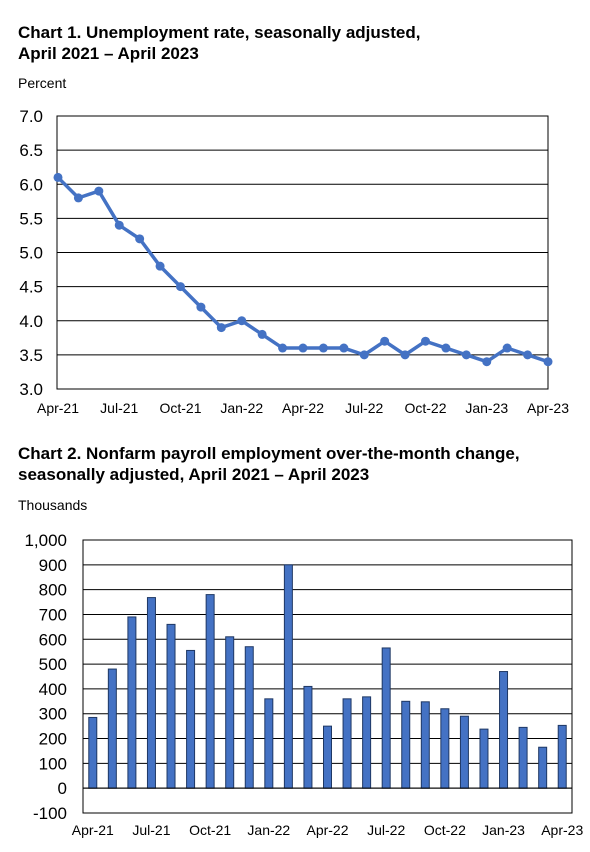  I want to click on chart1-y-tick-label: 6.5, so click(31, 150).